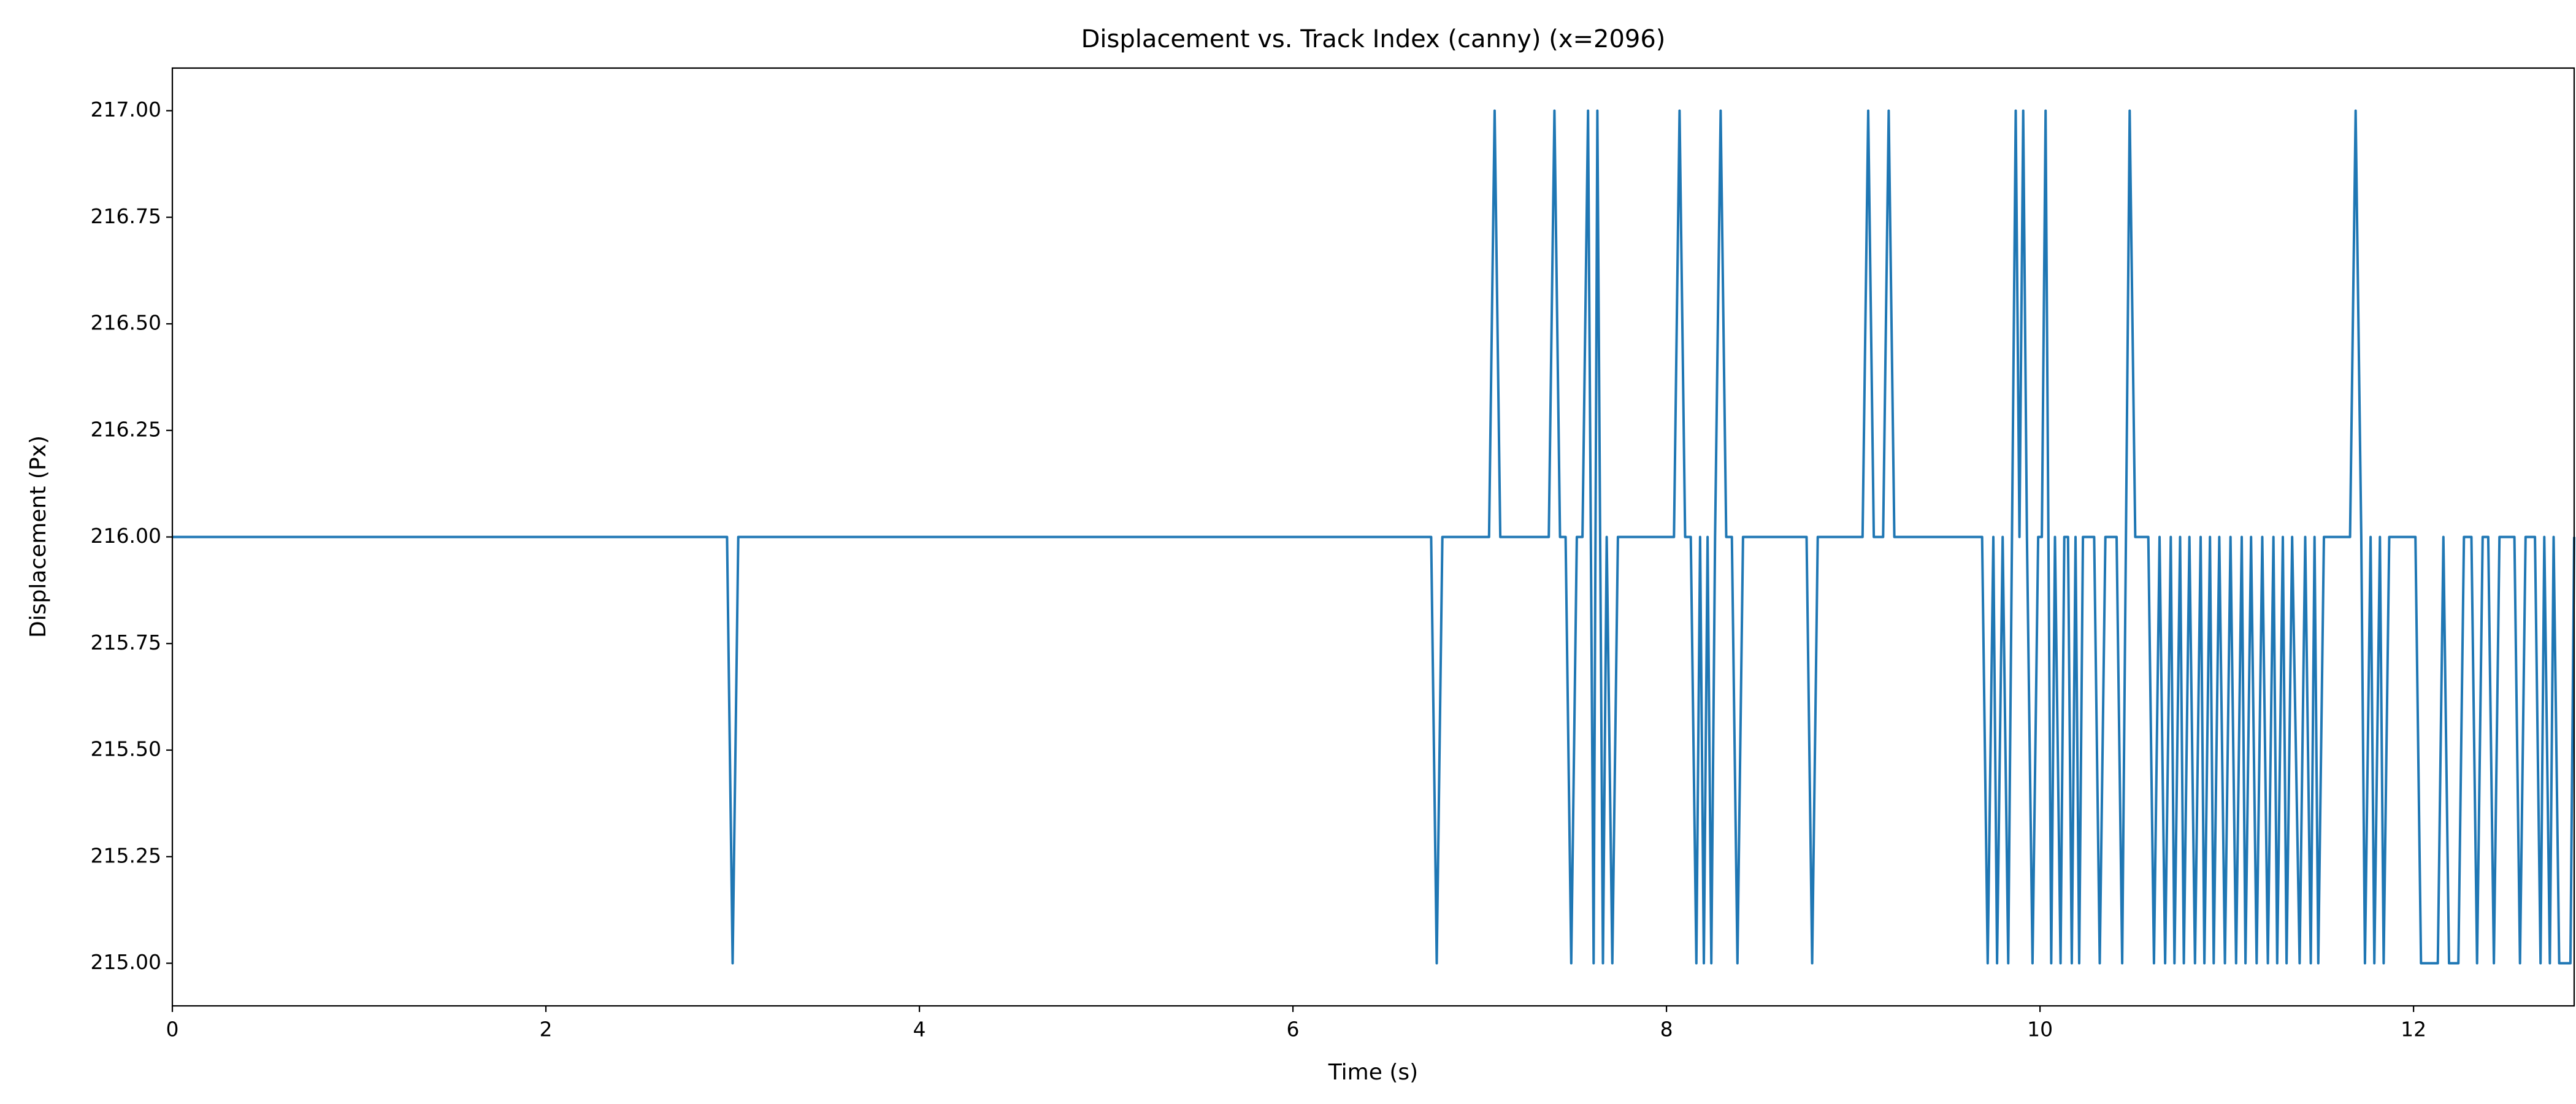 The image size is (2576, 1104). I want to click on y-tick-label: 215.75, so click(126, 642).